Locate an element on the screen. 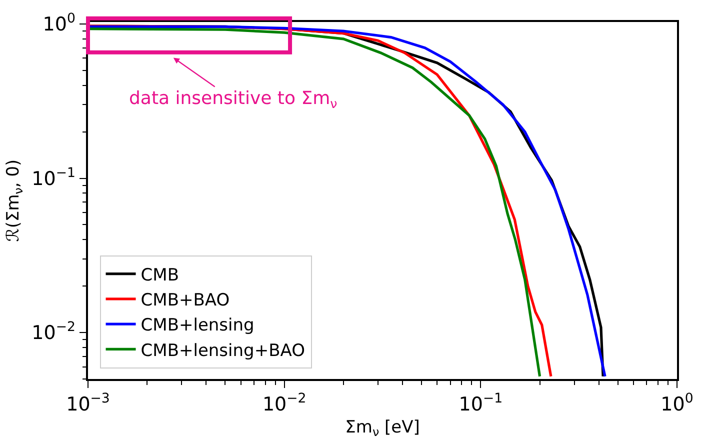  legend-label: CMB+BAO is located at coordinates (185, 300).